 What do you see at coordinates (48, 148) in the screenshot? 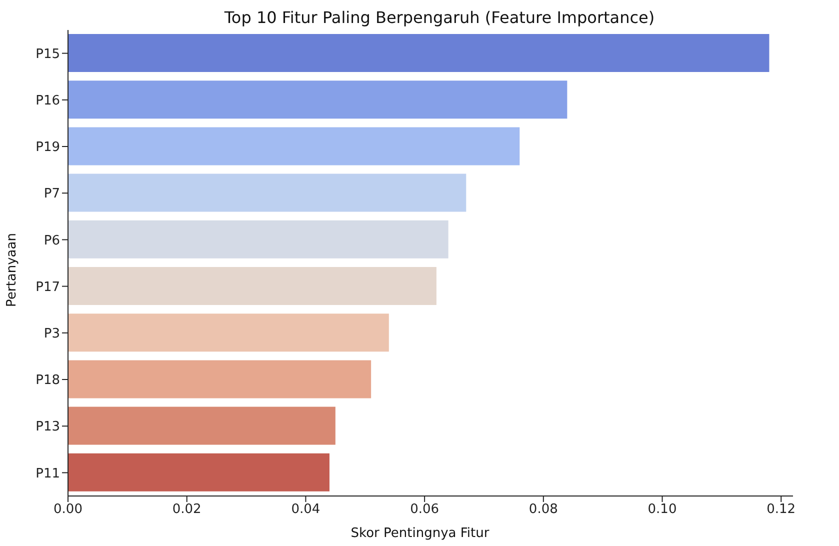
I see `y-tick-label: P19` at bounding box center [48, 148].